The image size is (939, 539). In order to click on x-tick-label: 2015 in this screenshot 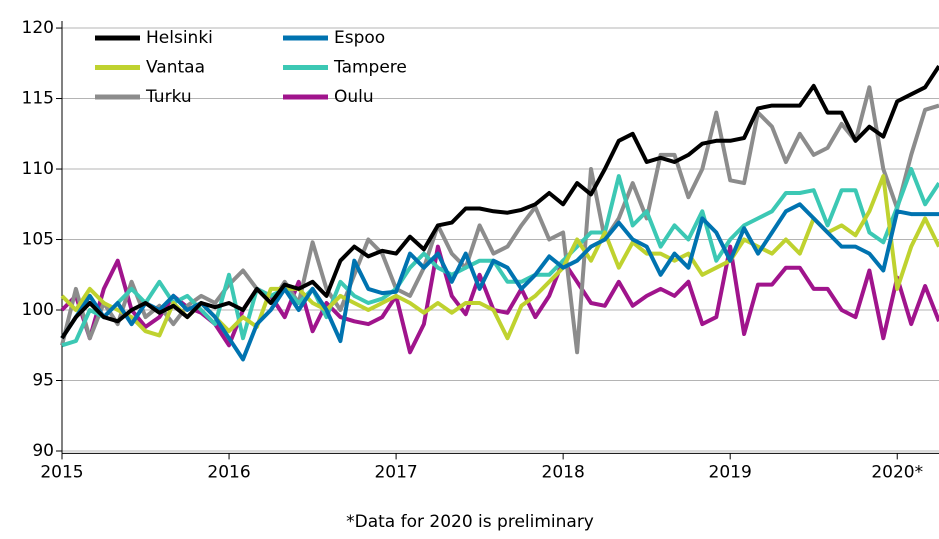, I will do `click(61, 472)`.